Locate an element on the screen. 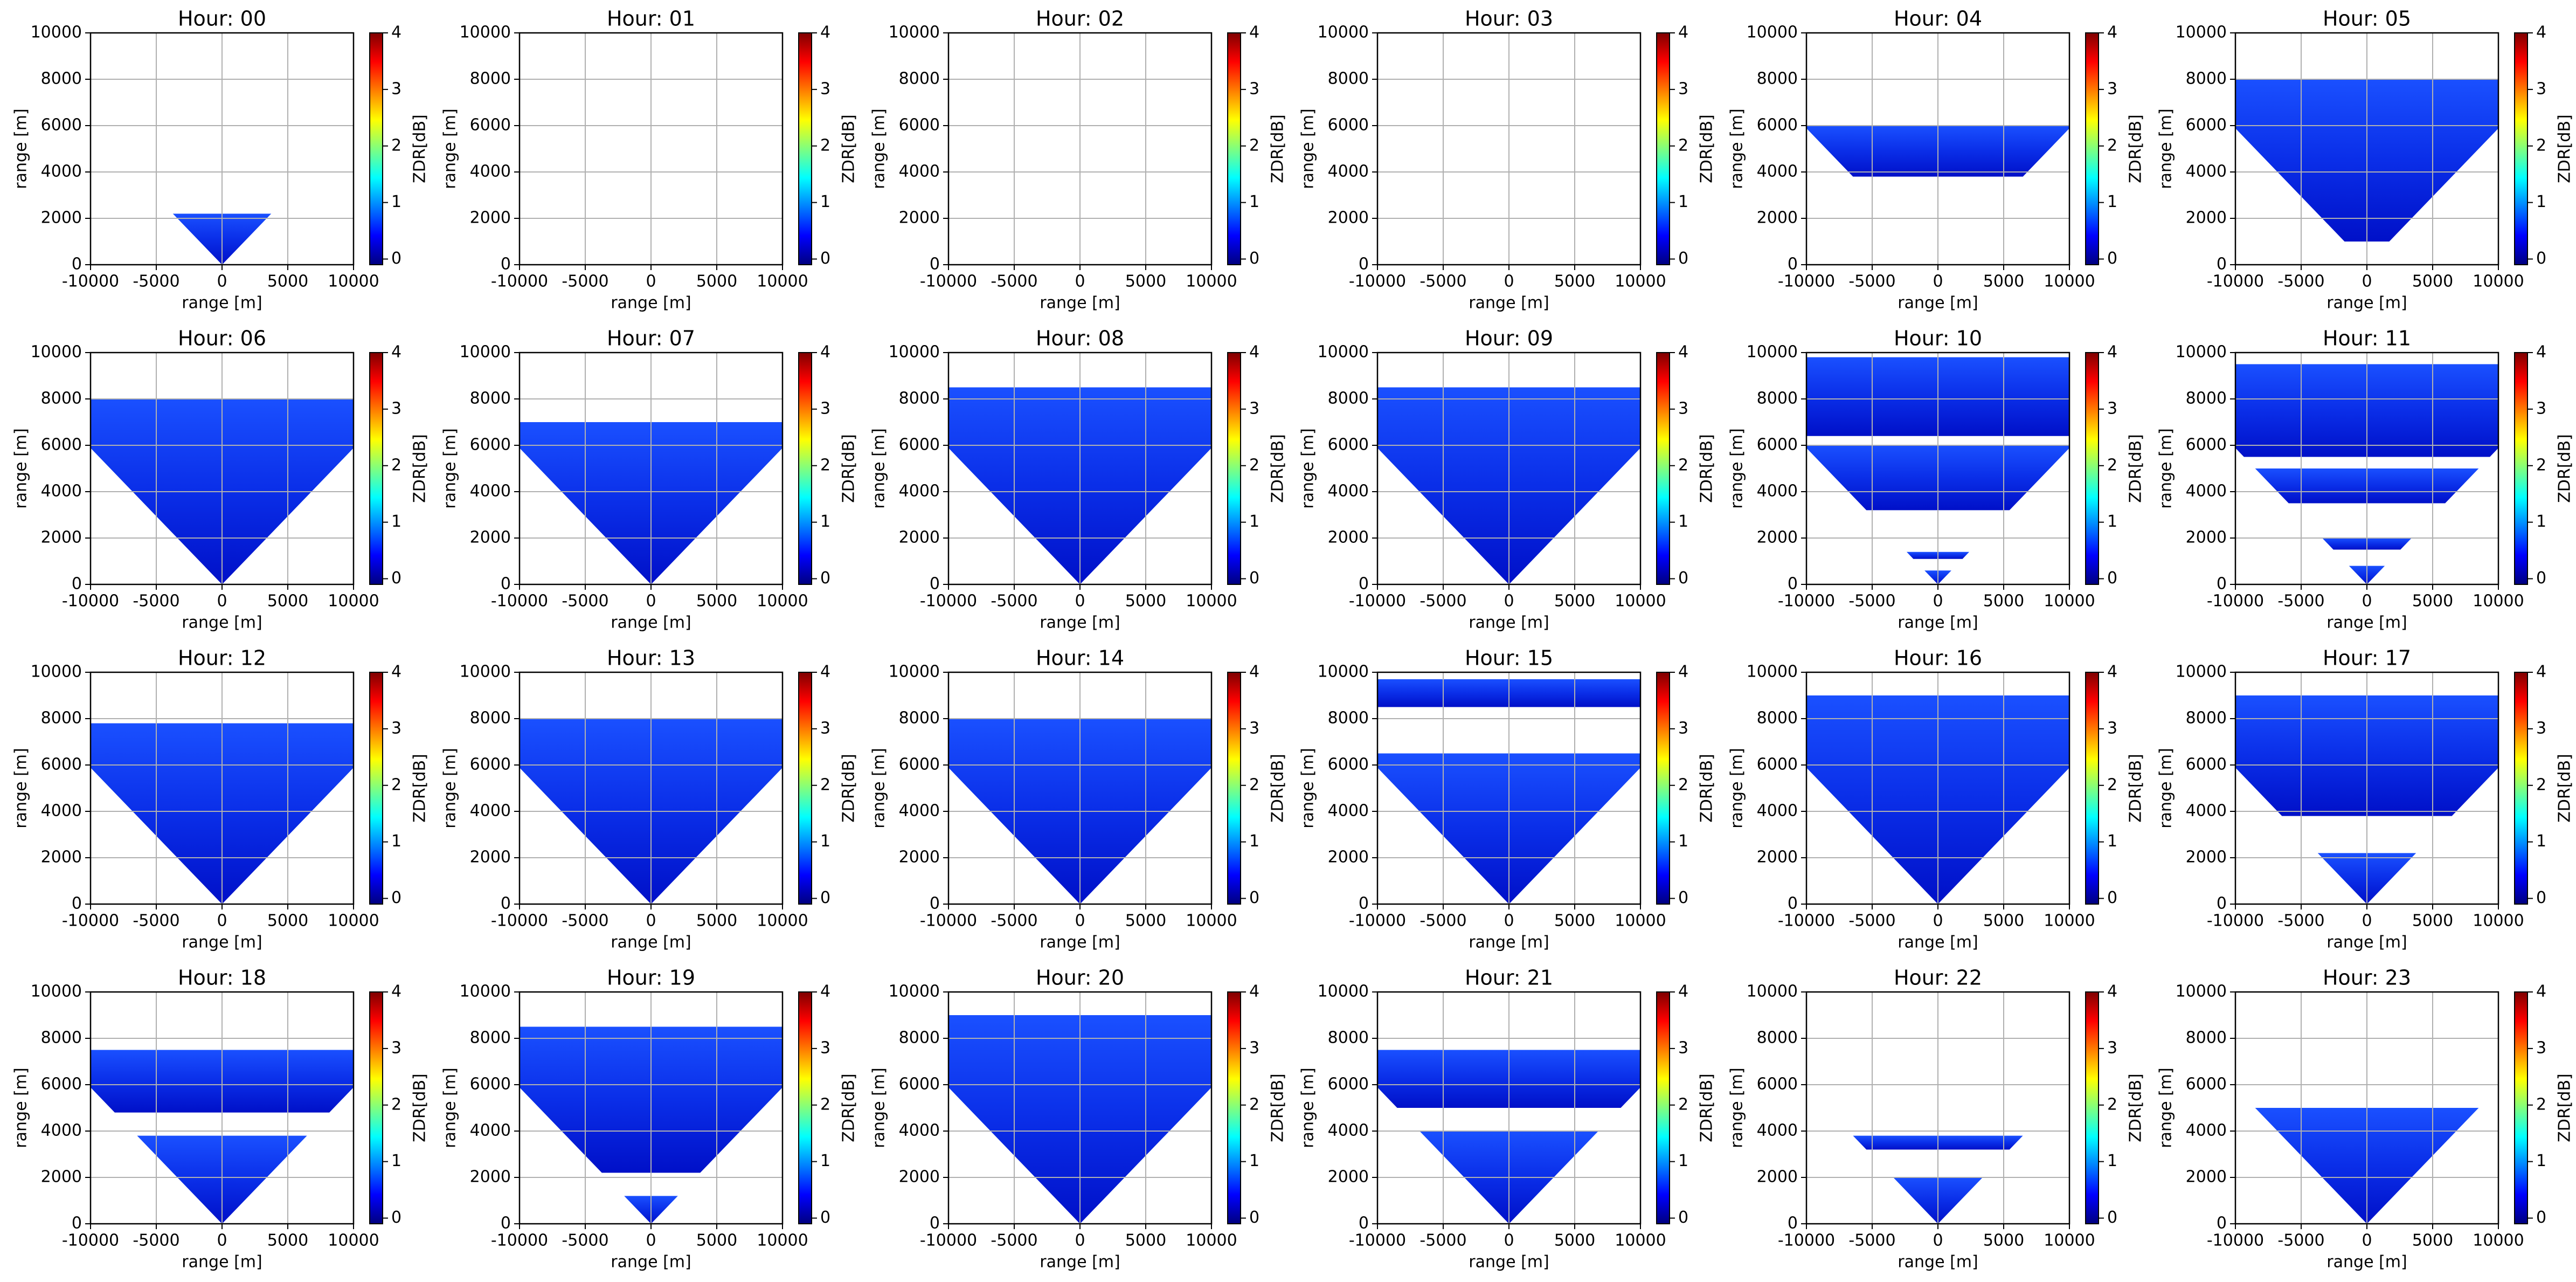 The height and width of the screenshot is (1282, 2576). colorbar-label: ZDR[dB] is located at coordinates (2565, 468).